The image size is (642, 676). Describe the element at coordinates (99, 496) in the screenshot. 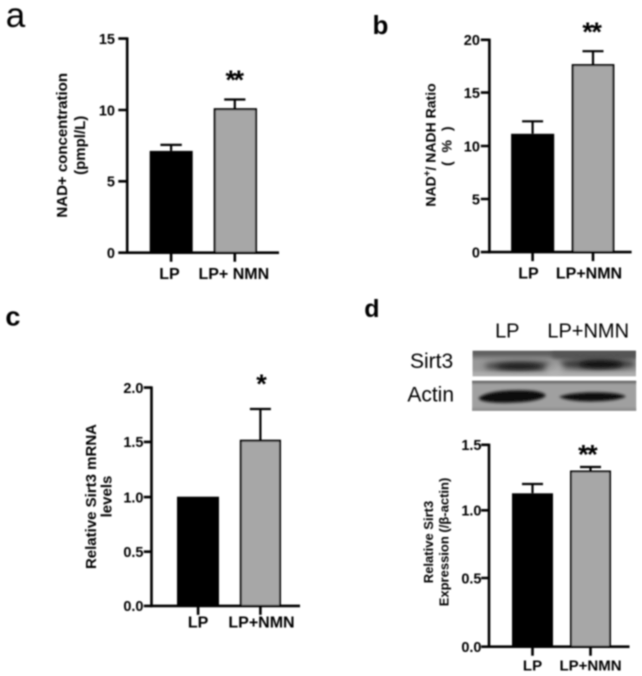

I see `svg-text: Relative Sirt3 mRNAlevels` at that location.